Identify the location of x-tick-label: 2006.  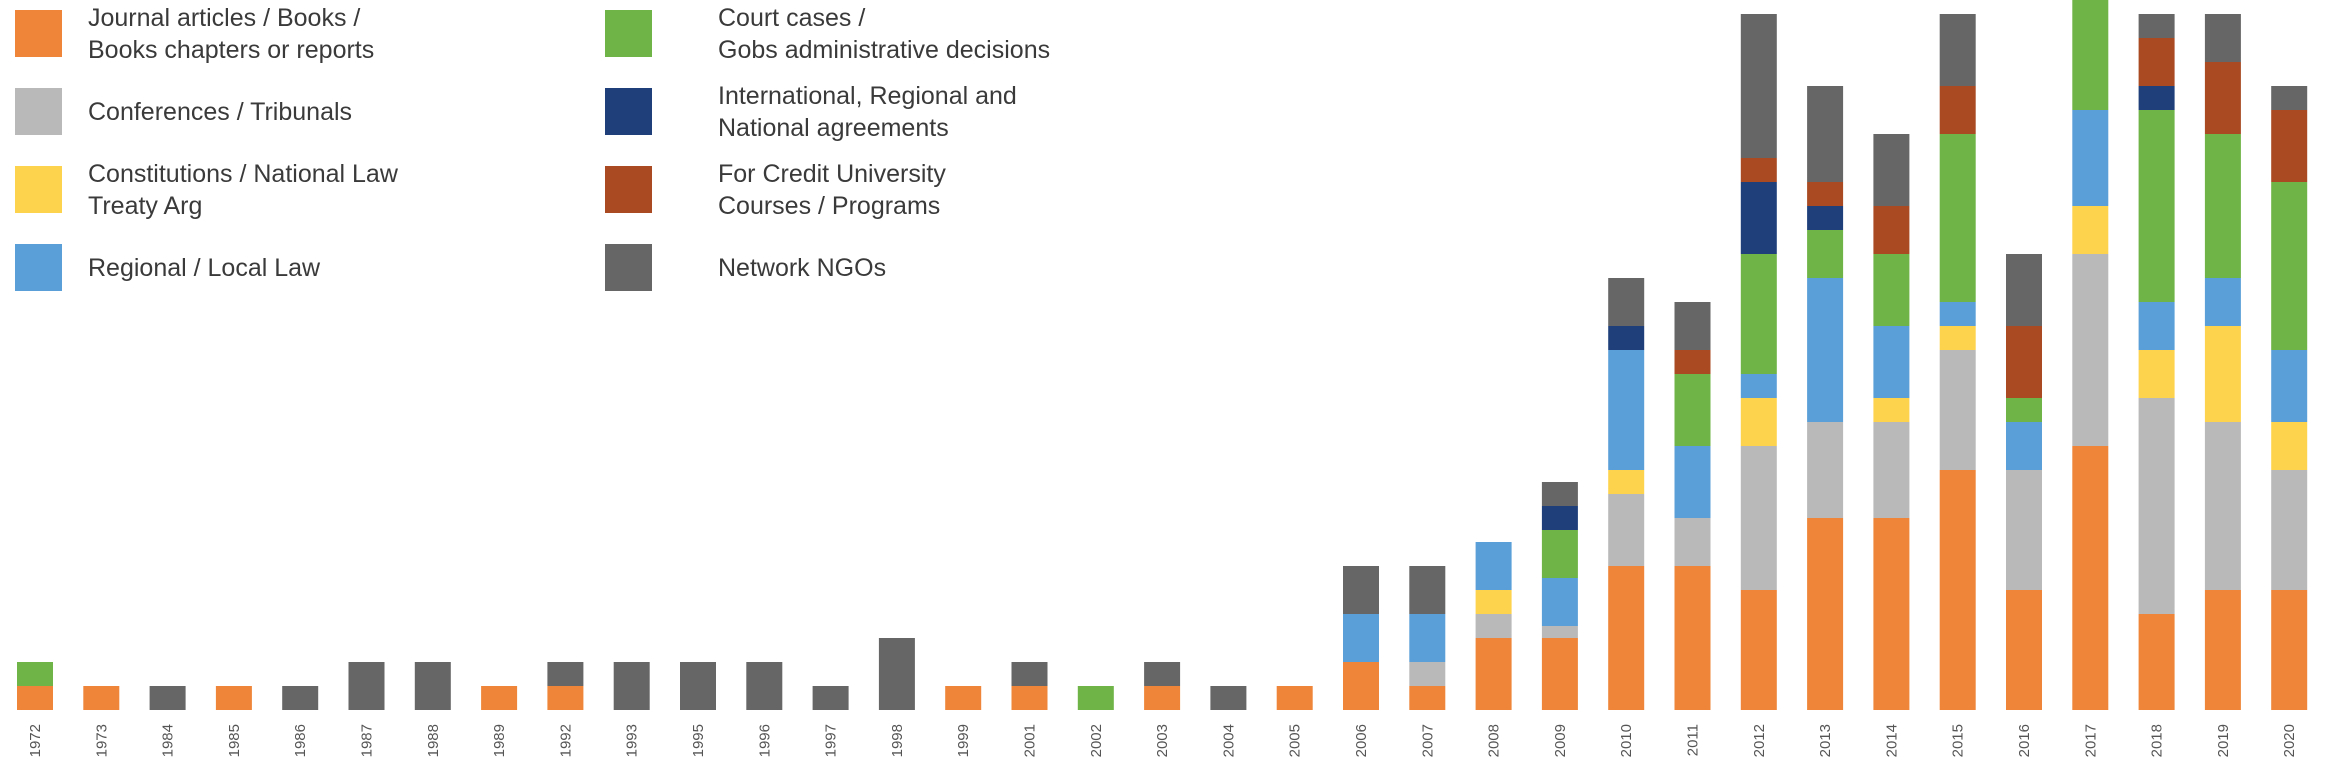
(1361, 740).